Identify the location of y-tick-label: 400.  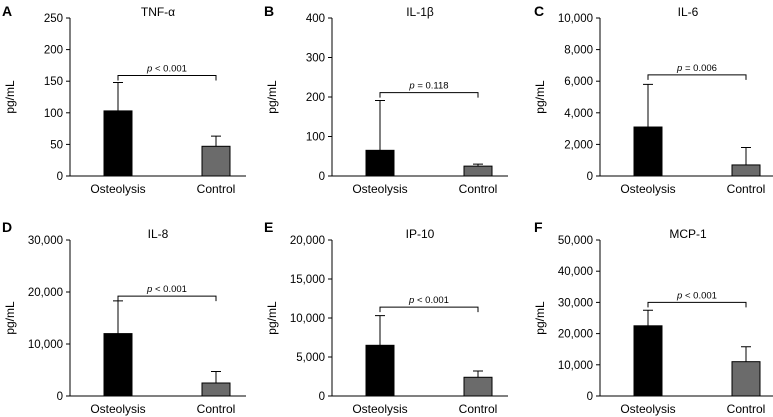
(315, 19).